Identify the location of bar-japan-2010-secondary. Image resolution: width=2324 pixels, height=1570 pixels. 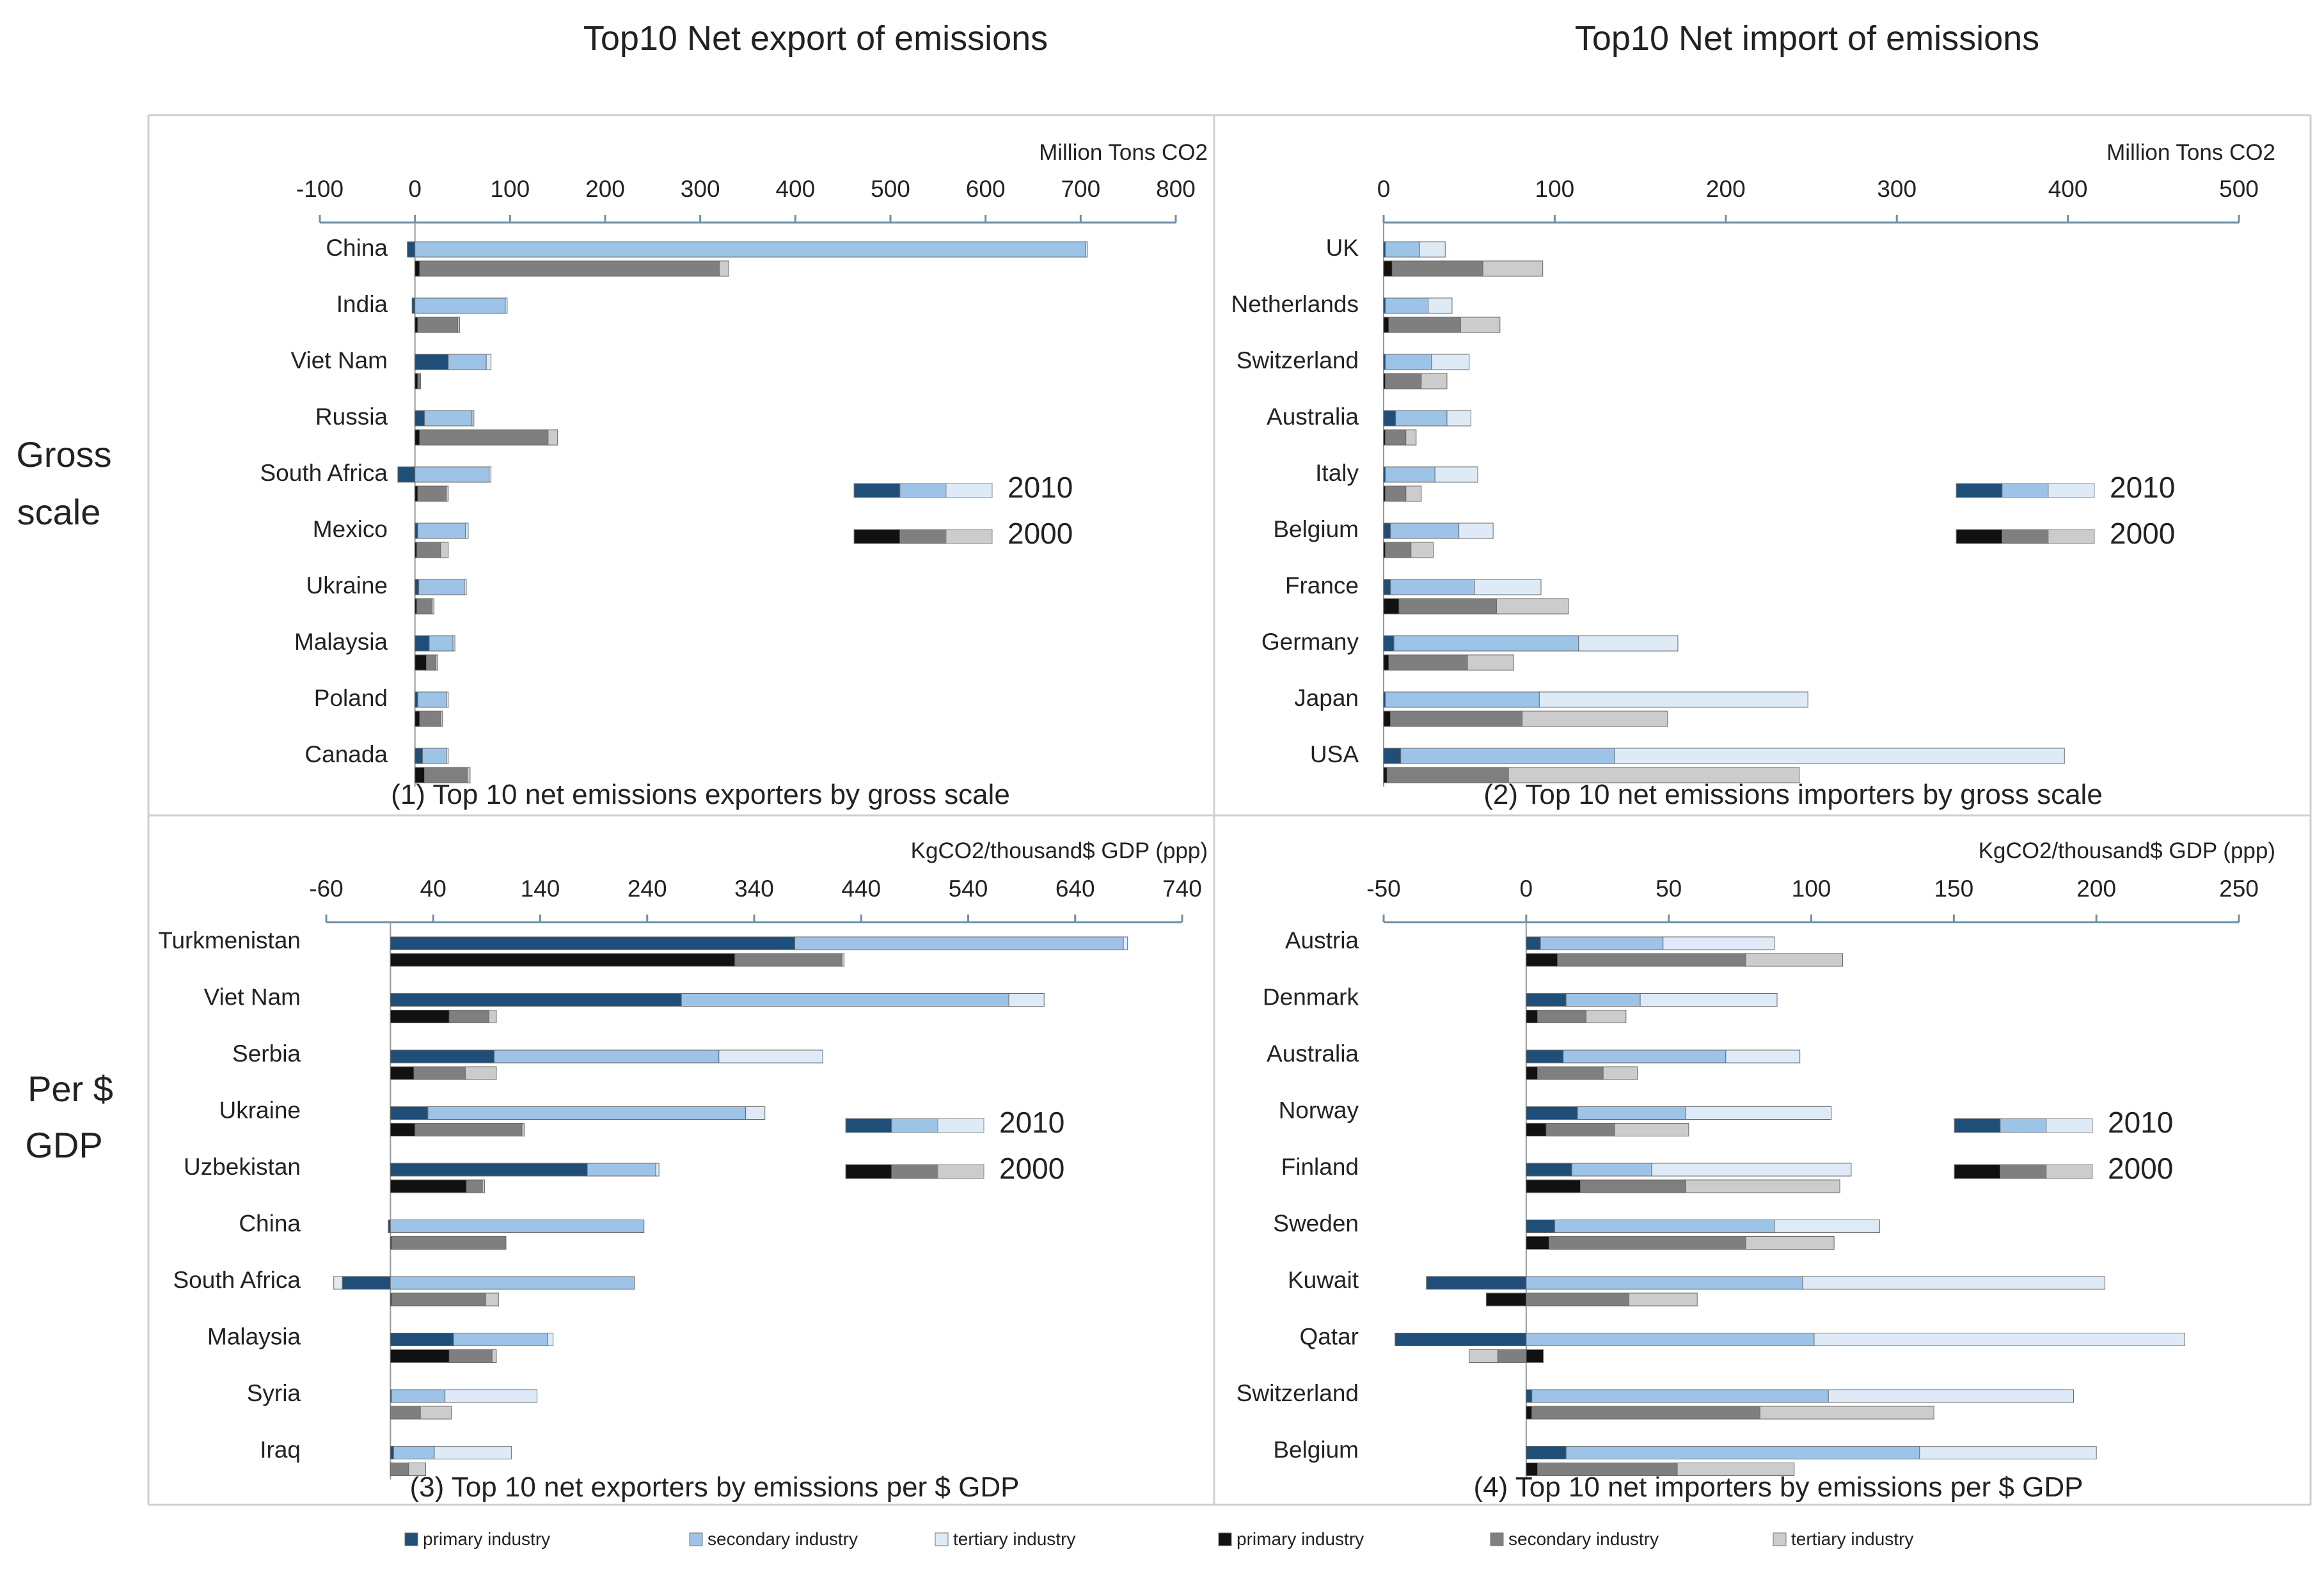
(1463, 700).